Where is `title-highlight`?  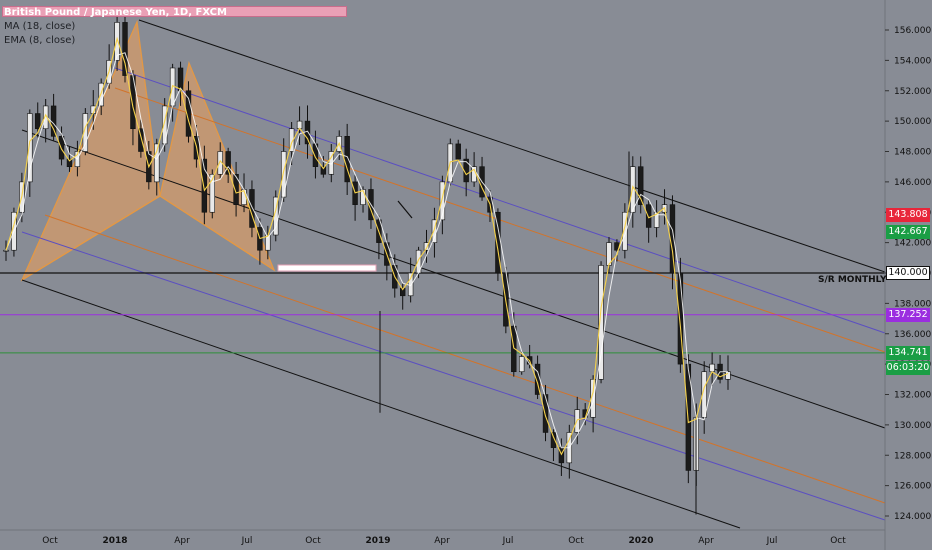
title-highlight is located at coordinates (174, 11).